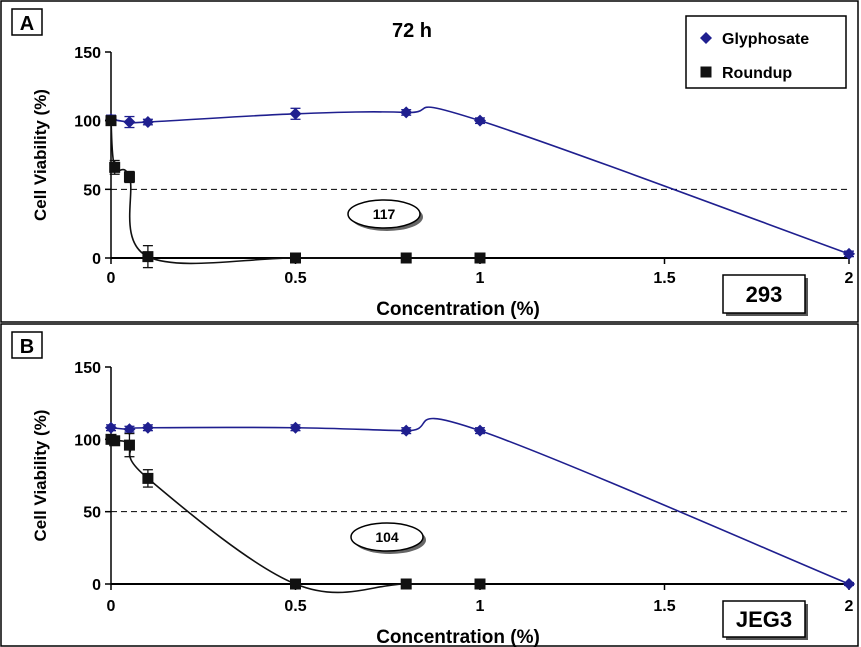  I want to click on annotation-text: 104, so click(387, 537).